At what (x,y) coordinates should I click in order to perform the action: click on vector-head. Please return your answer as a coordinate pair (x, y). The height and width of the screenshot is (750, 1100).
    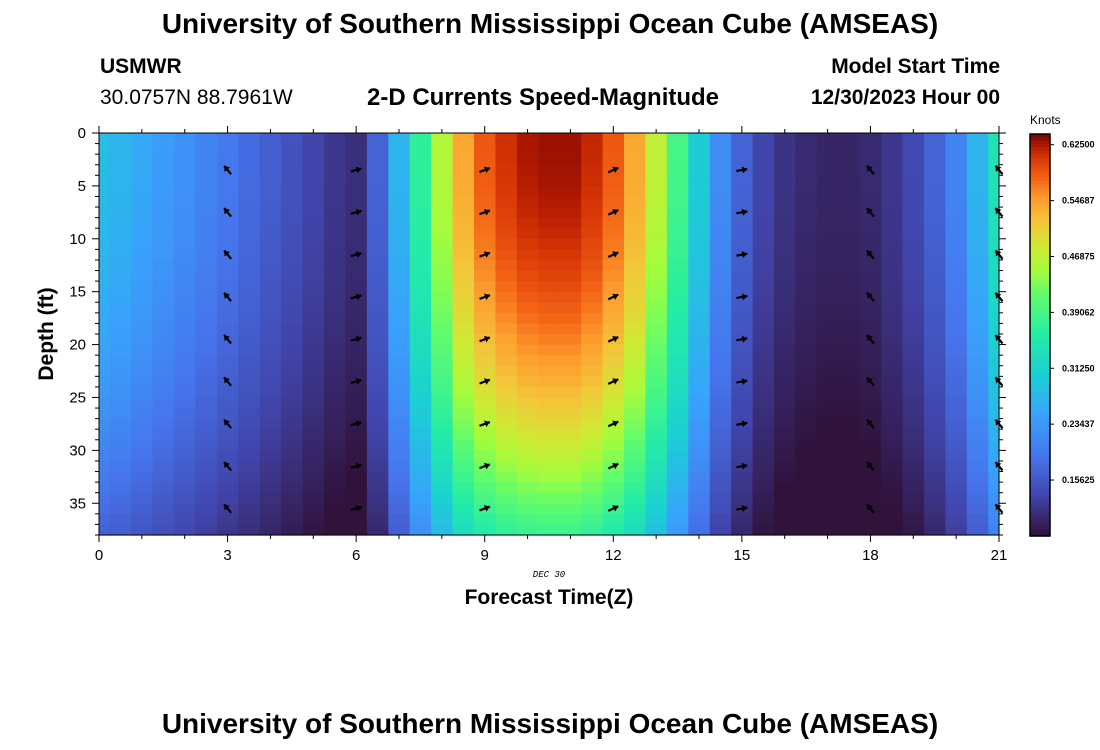
    Looking at the image, I should click on (615, 381).